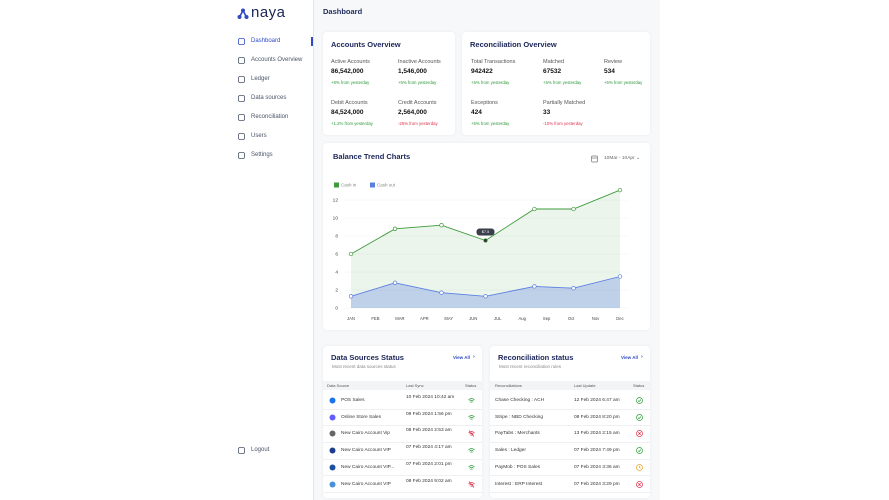  Describe the element at coordinates (597, 467) in the screenshot. I see `row-time: 07 Feb 2024 3:36 am` at that location.